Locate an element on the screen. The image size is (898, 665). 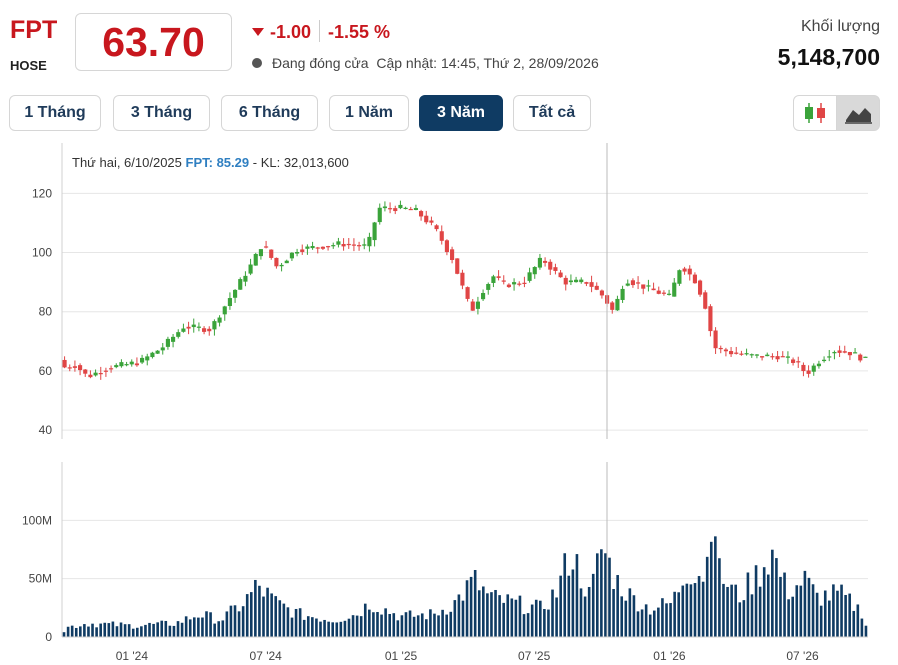
price-change: -1.00 is located at coordinates (291, 32).